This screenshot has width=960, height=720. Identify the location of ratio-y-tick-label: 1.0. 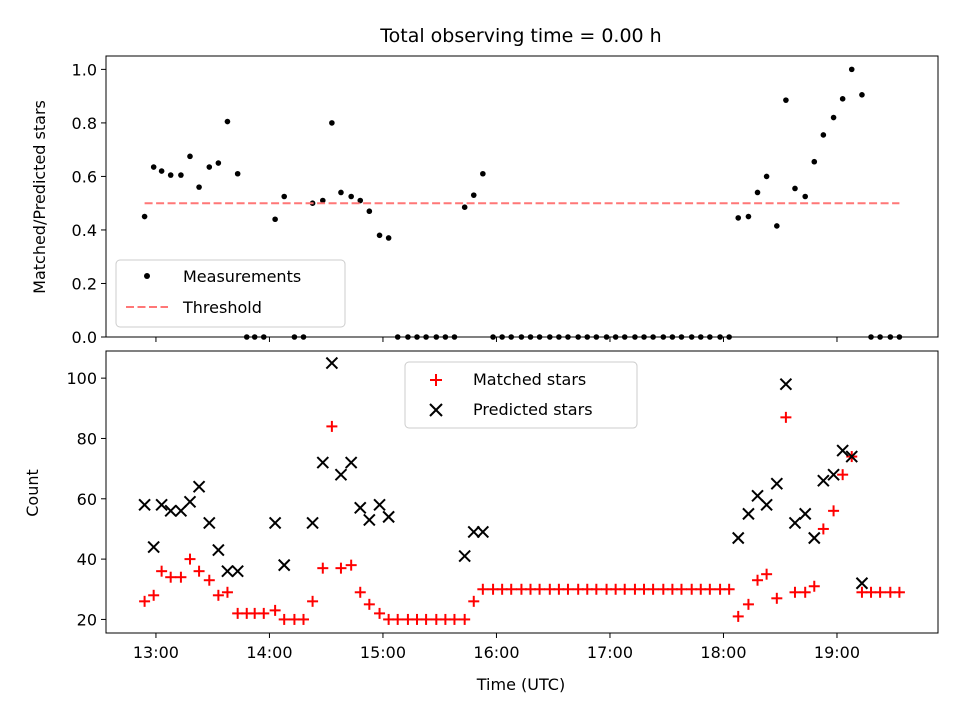
(84, 69).